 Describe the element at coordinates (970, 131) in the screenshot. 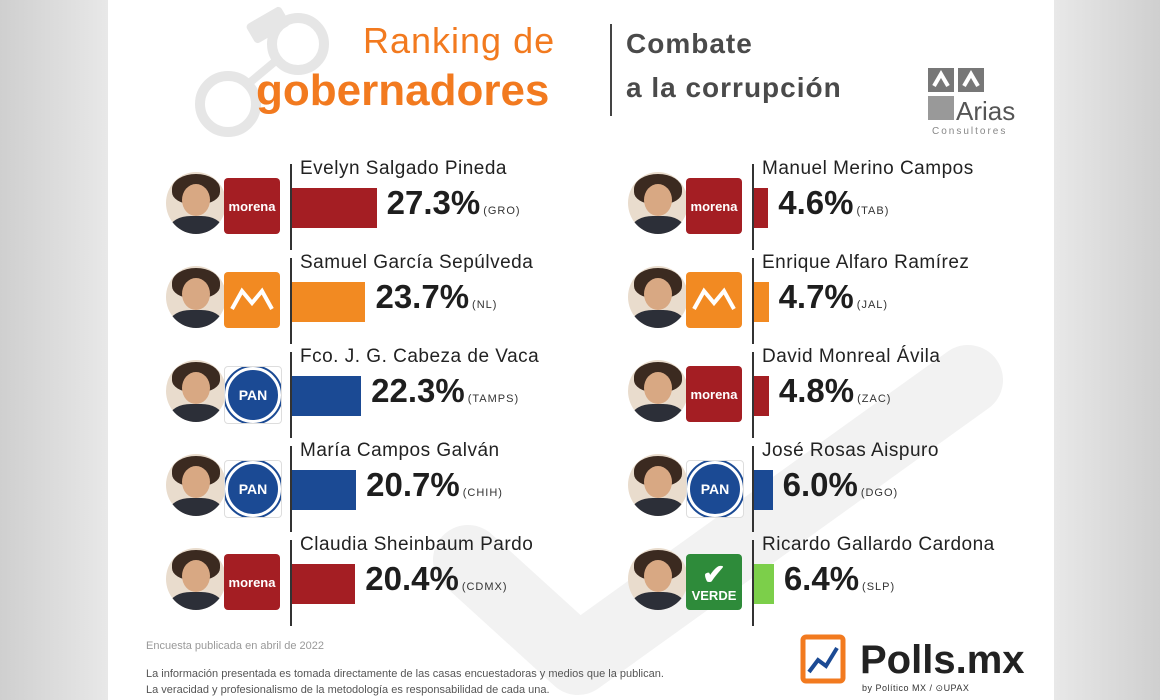

I see `arias-brand-subtitle: Consultores` at that location.